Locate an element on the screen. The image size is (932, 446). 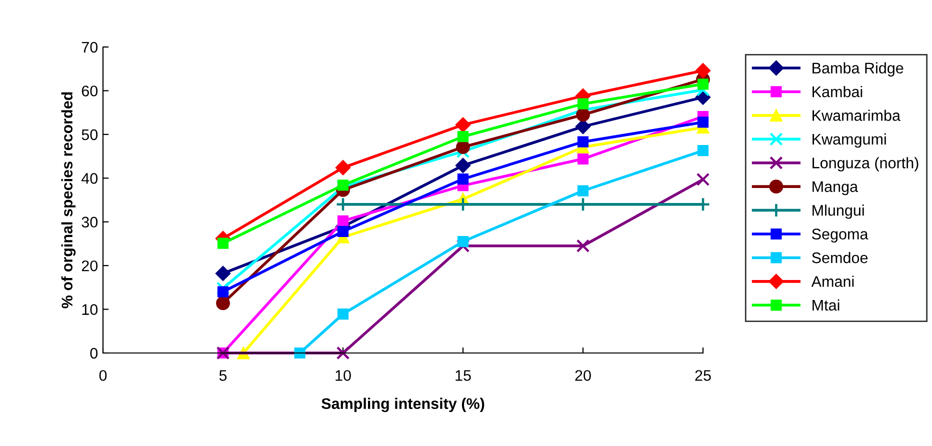
x-tick-label: 15 is located at coordinates (463, 375).